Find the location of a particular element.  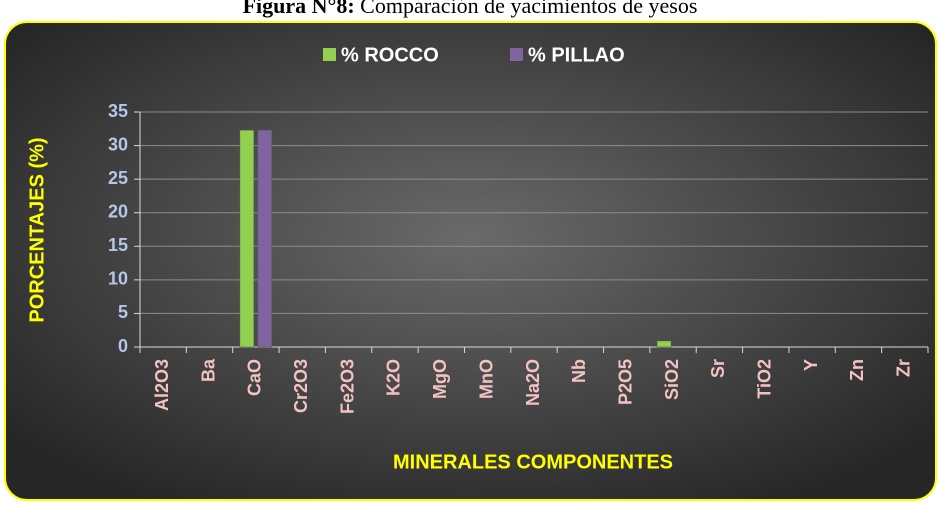

x-tick-label: MgO is located at coordinates (440, 379).